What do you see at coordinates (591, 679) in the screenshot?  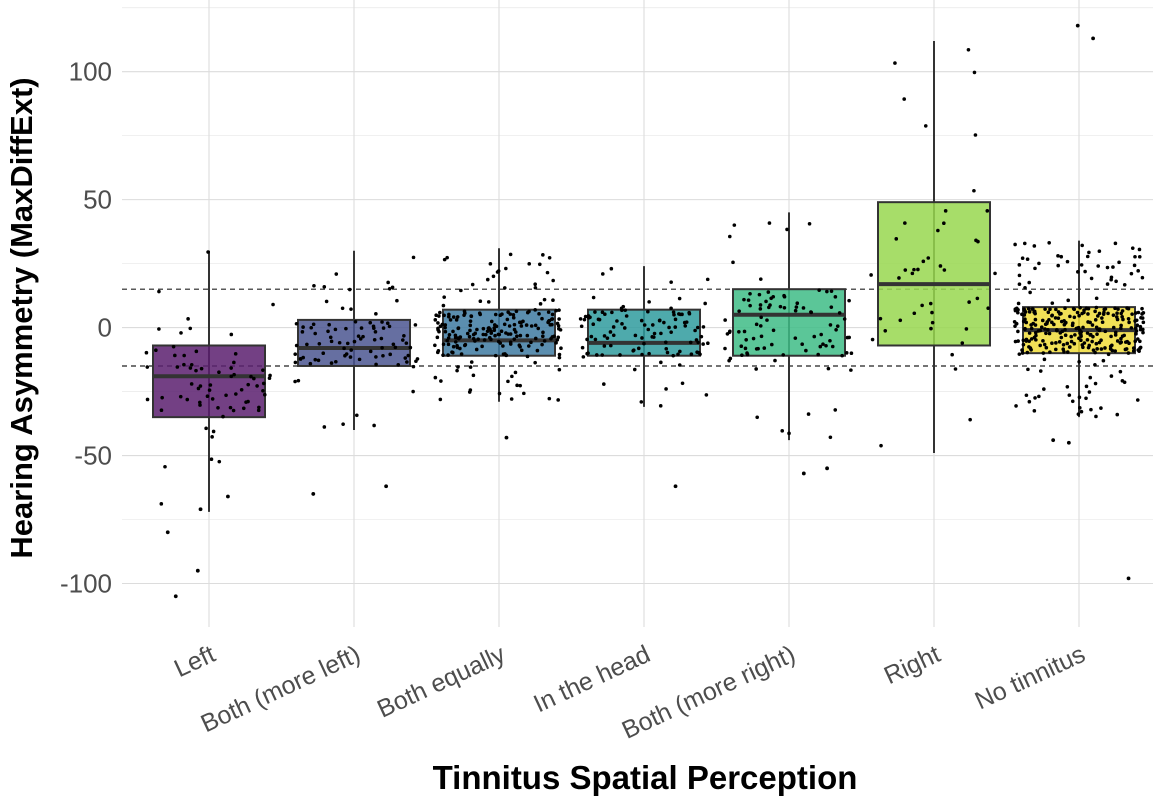 I see `x-tick-label: In the head` at bounding box center [591, 679].